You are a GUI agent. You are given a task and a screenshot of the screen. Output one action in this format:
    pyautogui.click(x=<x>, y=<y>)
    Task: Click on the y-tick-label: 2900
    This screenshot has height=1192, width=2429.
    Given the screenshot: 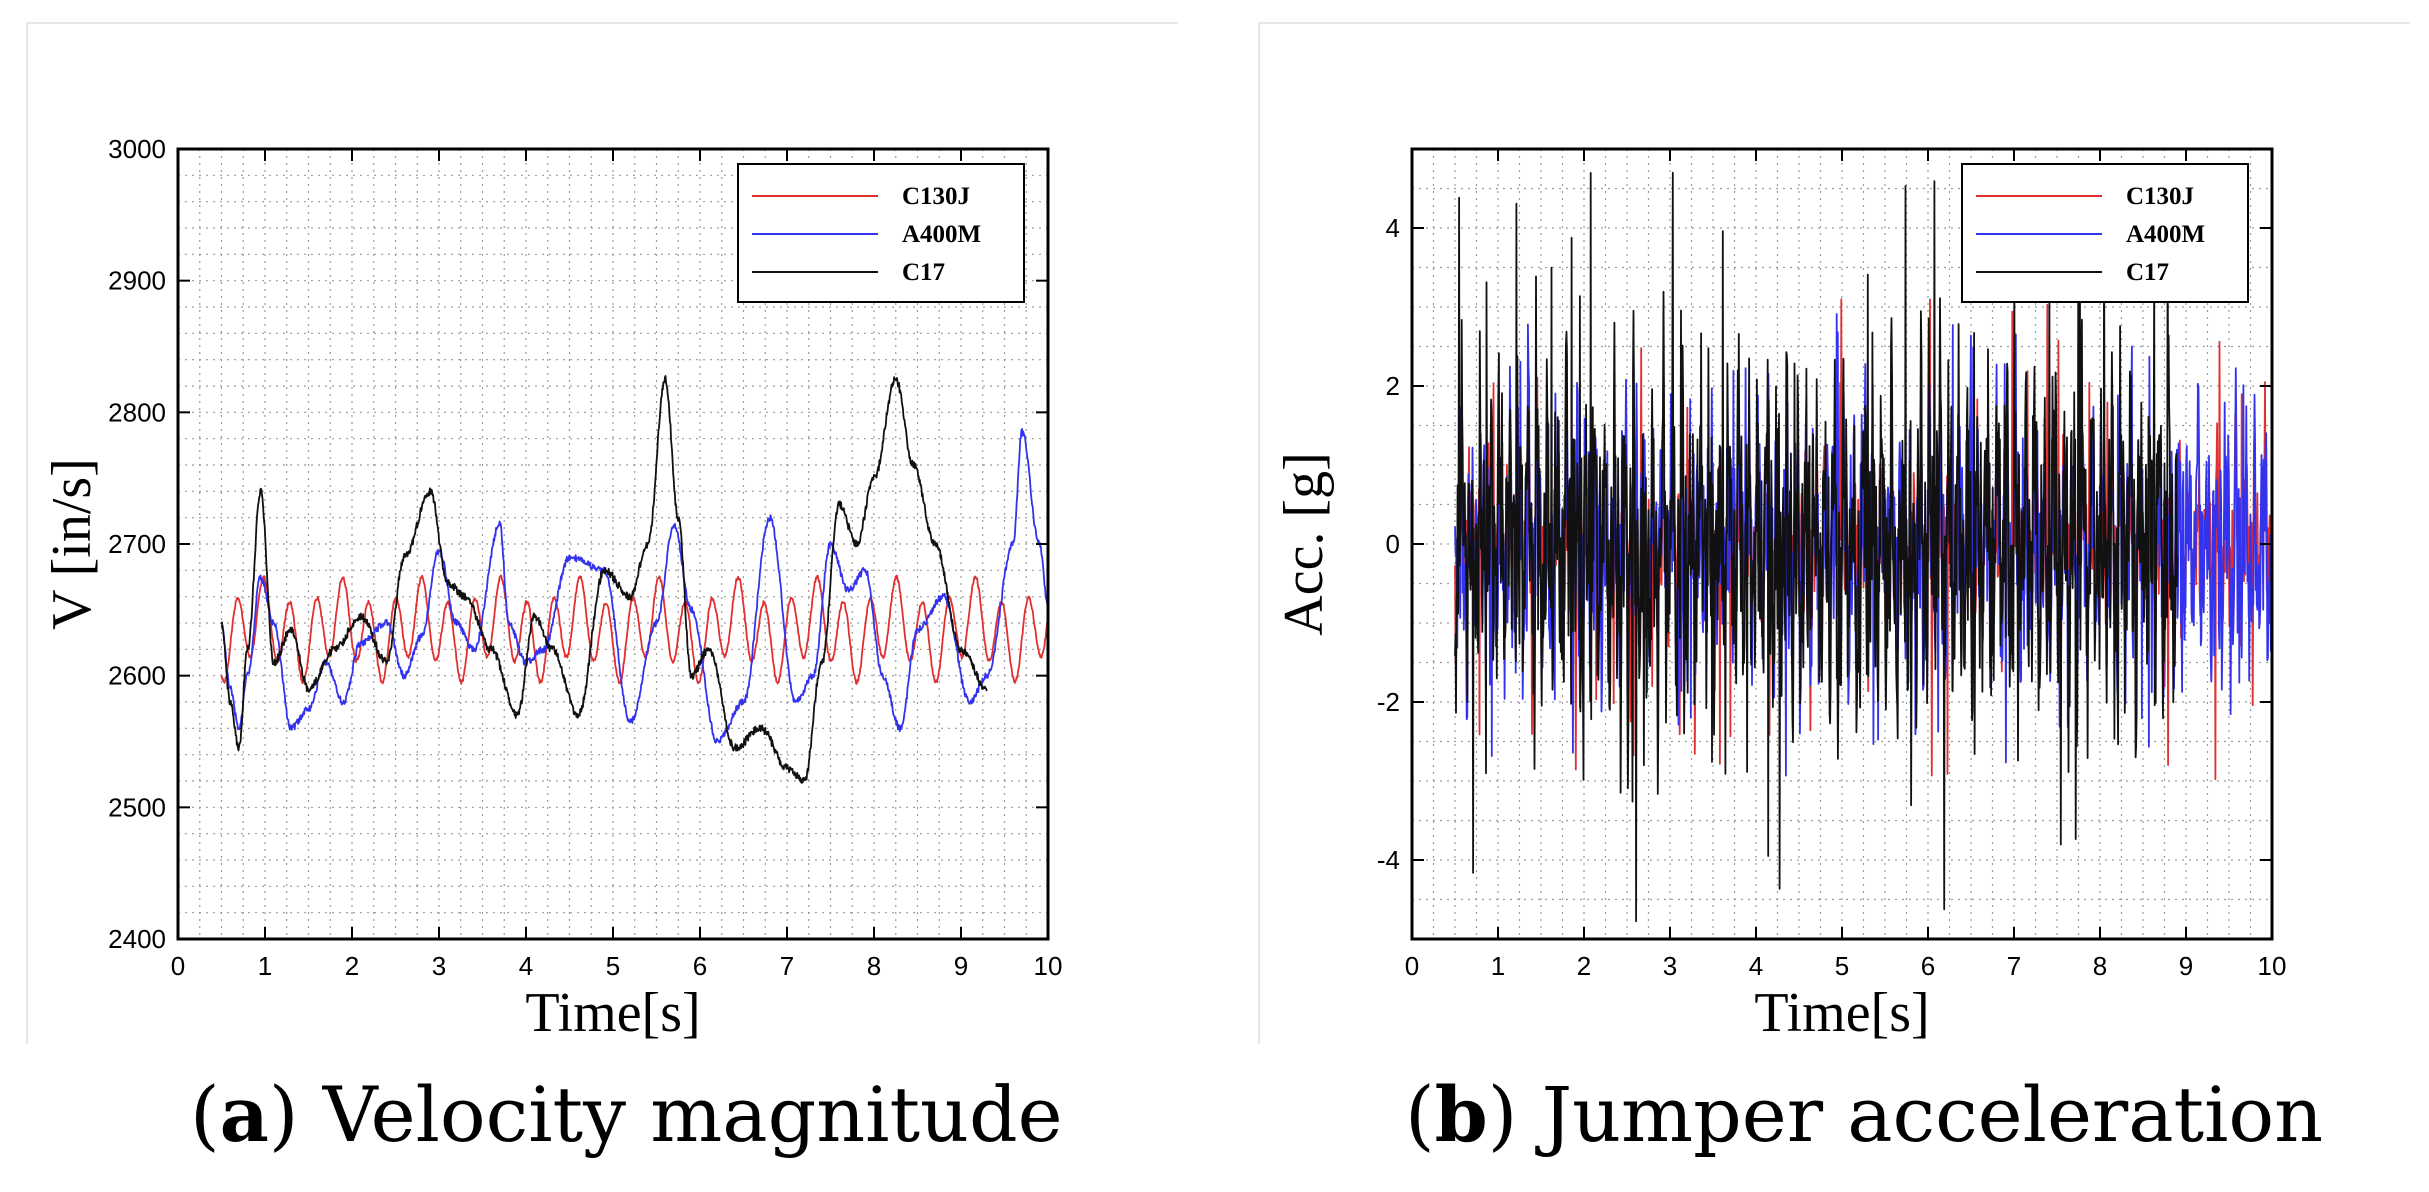 What is the action you would take?
    pyautogui.click(x=137, y=281)
    